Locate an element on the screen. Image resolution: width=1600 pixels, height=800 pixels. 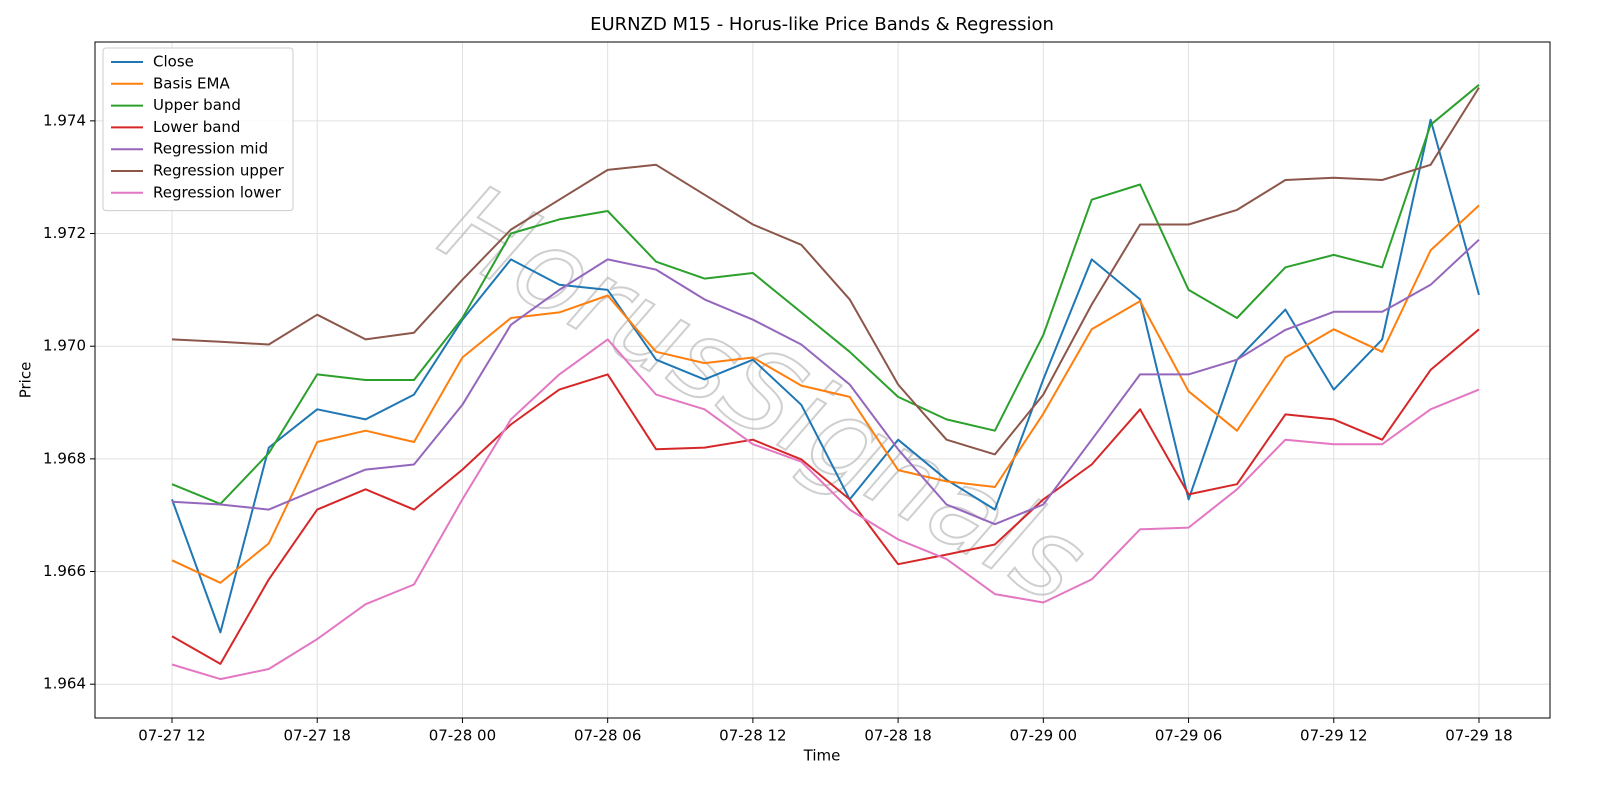
y-tick-label: 1.974 is located at coordinates (64, 120).